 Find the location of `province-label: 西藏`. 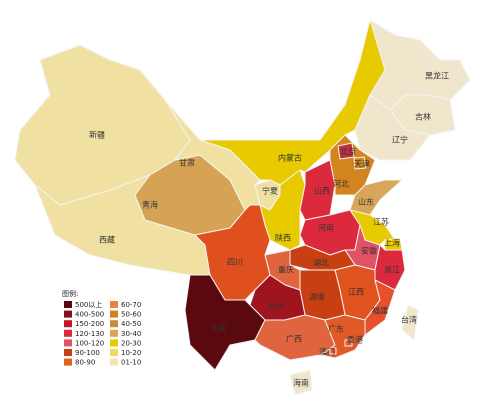

province-label: 西藏 is located at coordinates (107, 240).